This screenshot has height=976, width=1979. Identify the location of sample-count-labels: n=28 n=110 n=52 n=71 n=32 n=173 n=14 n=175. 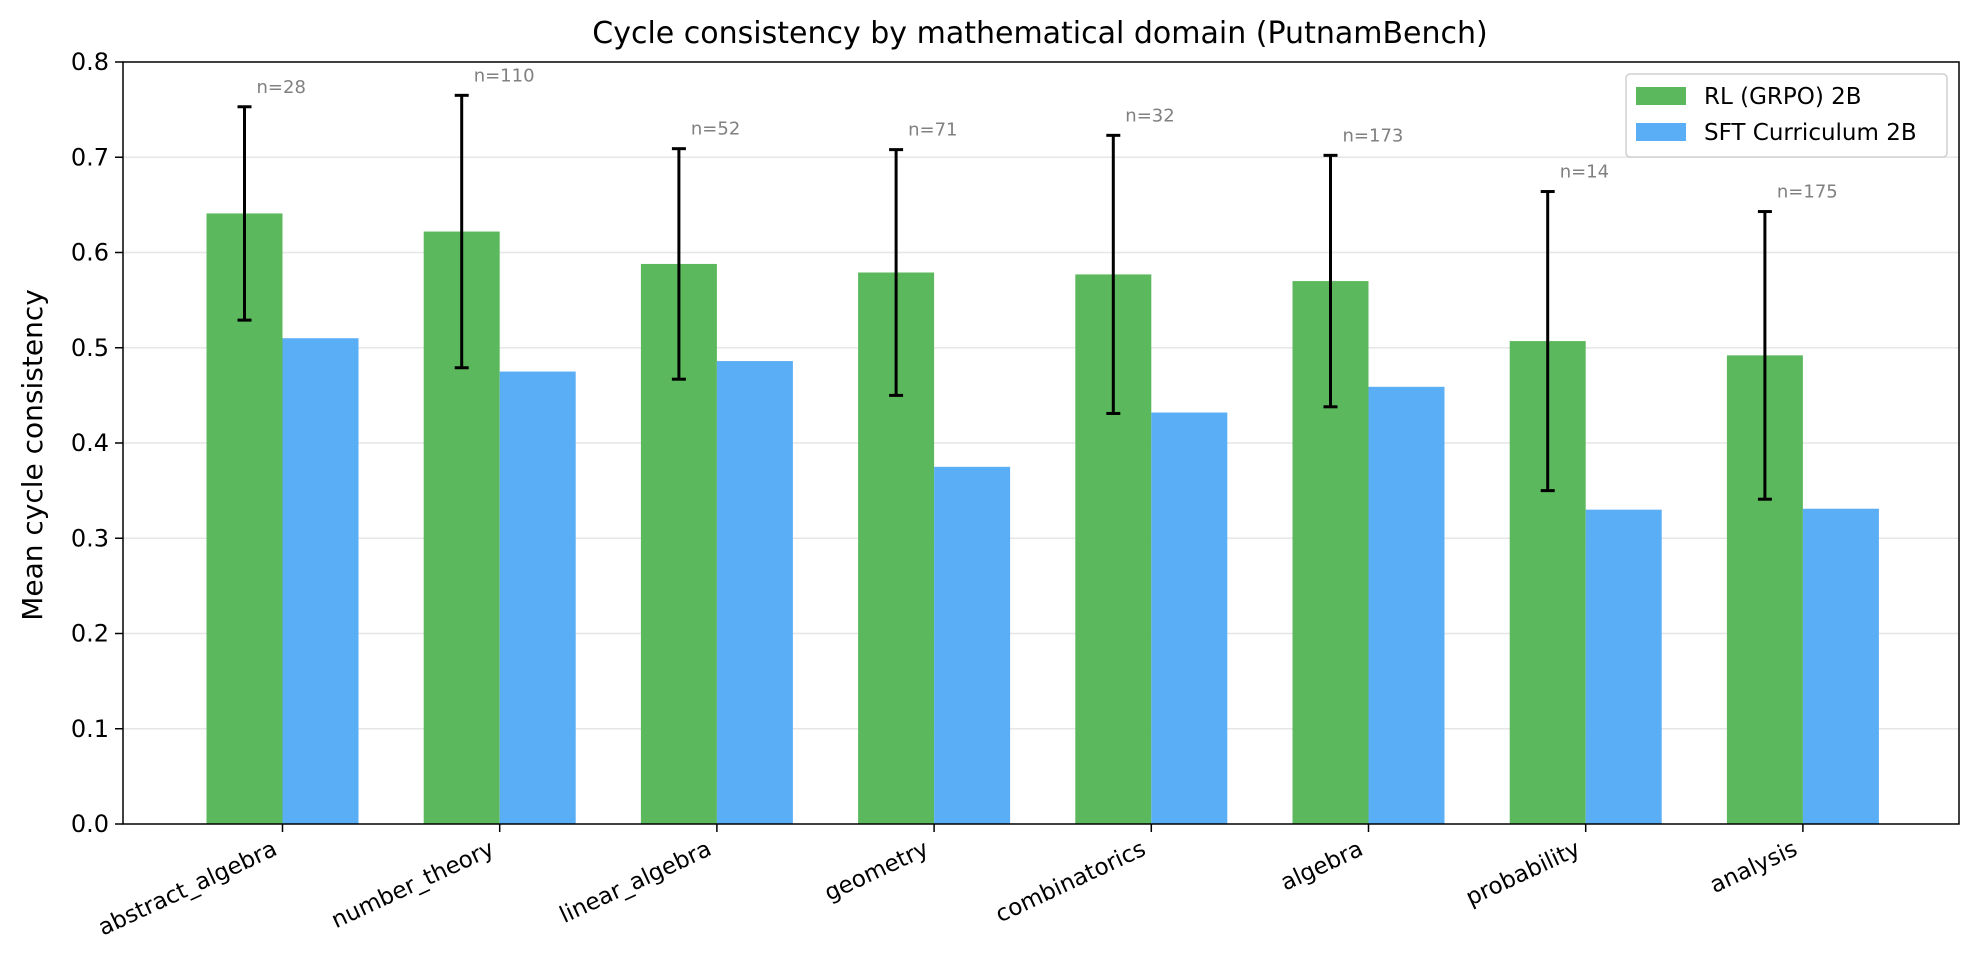
(1047, 133).